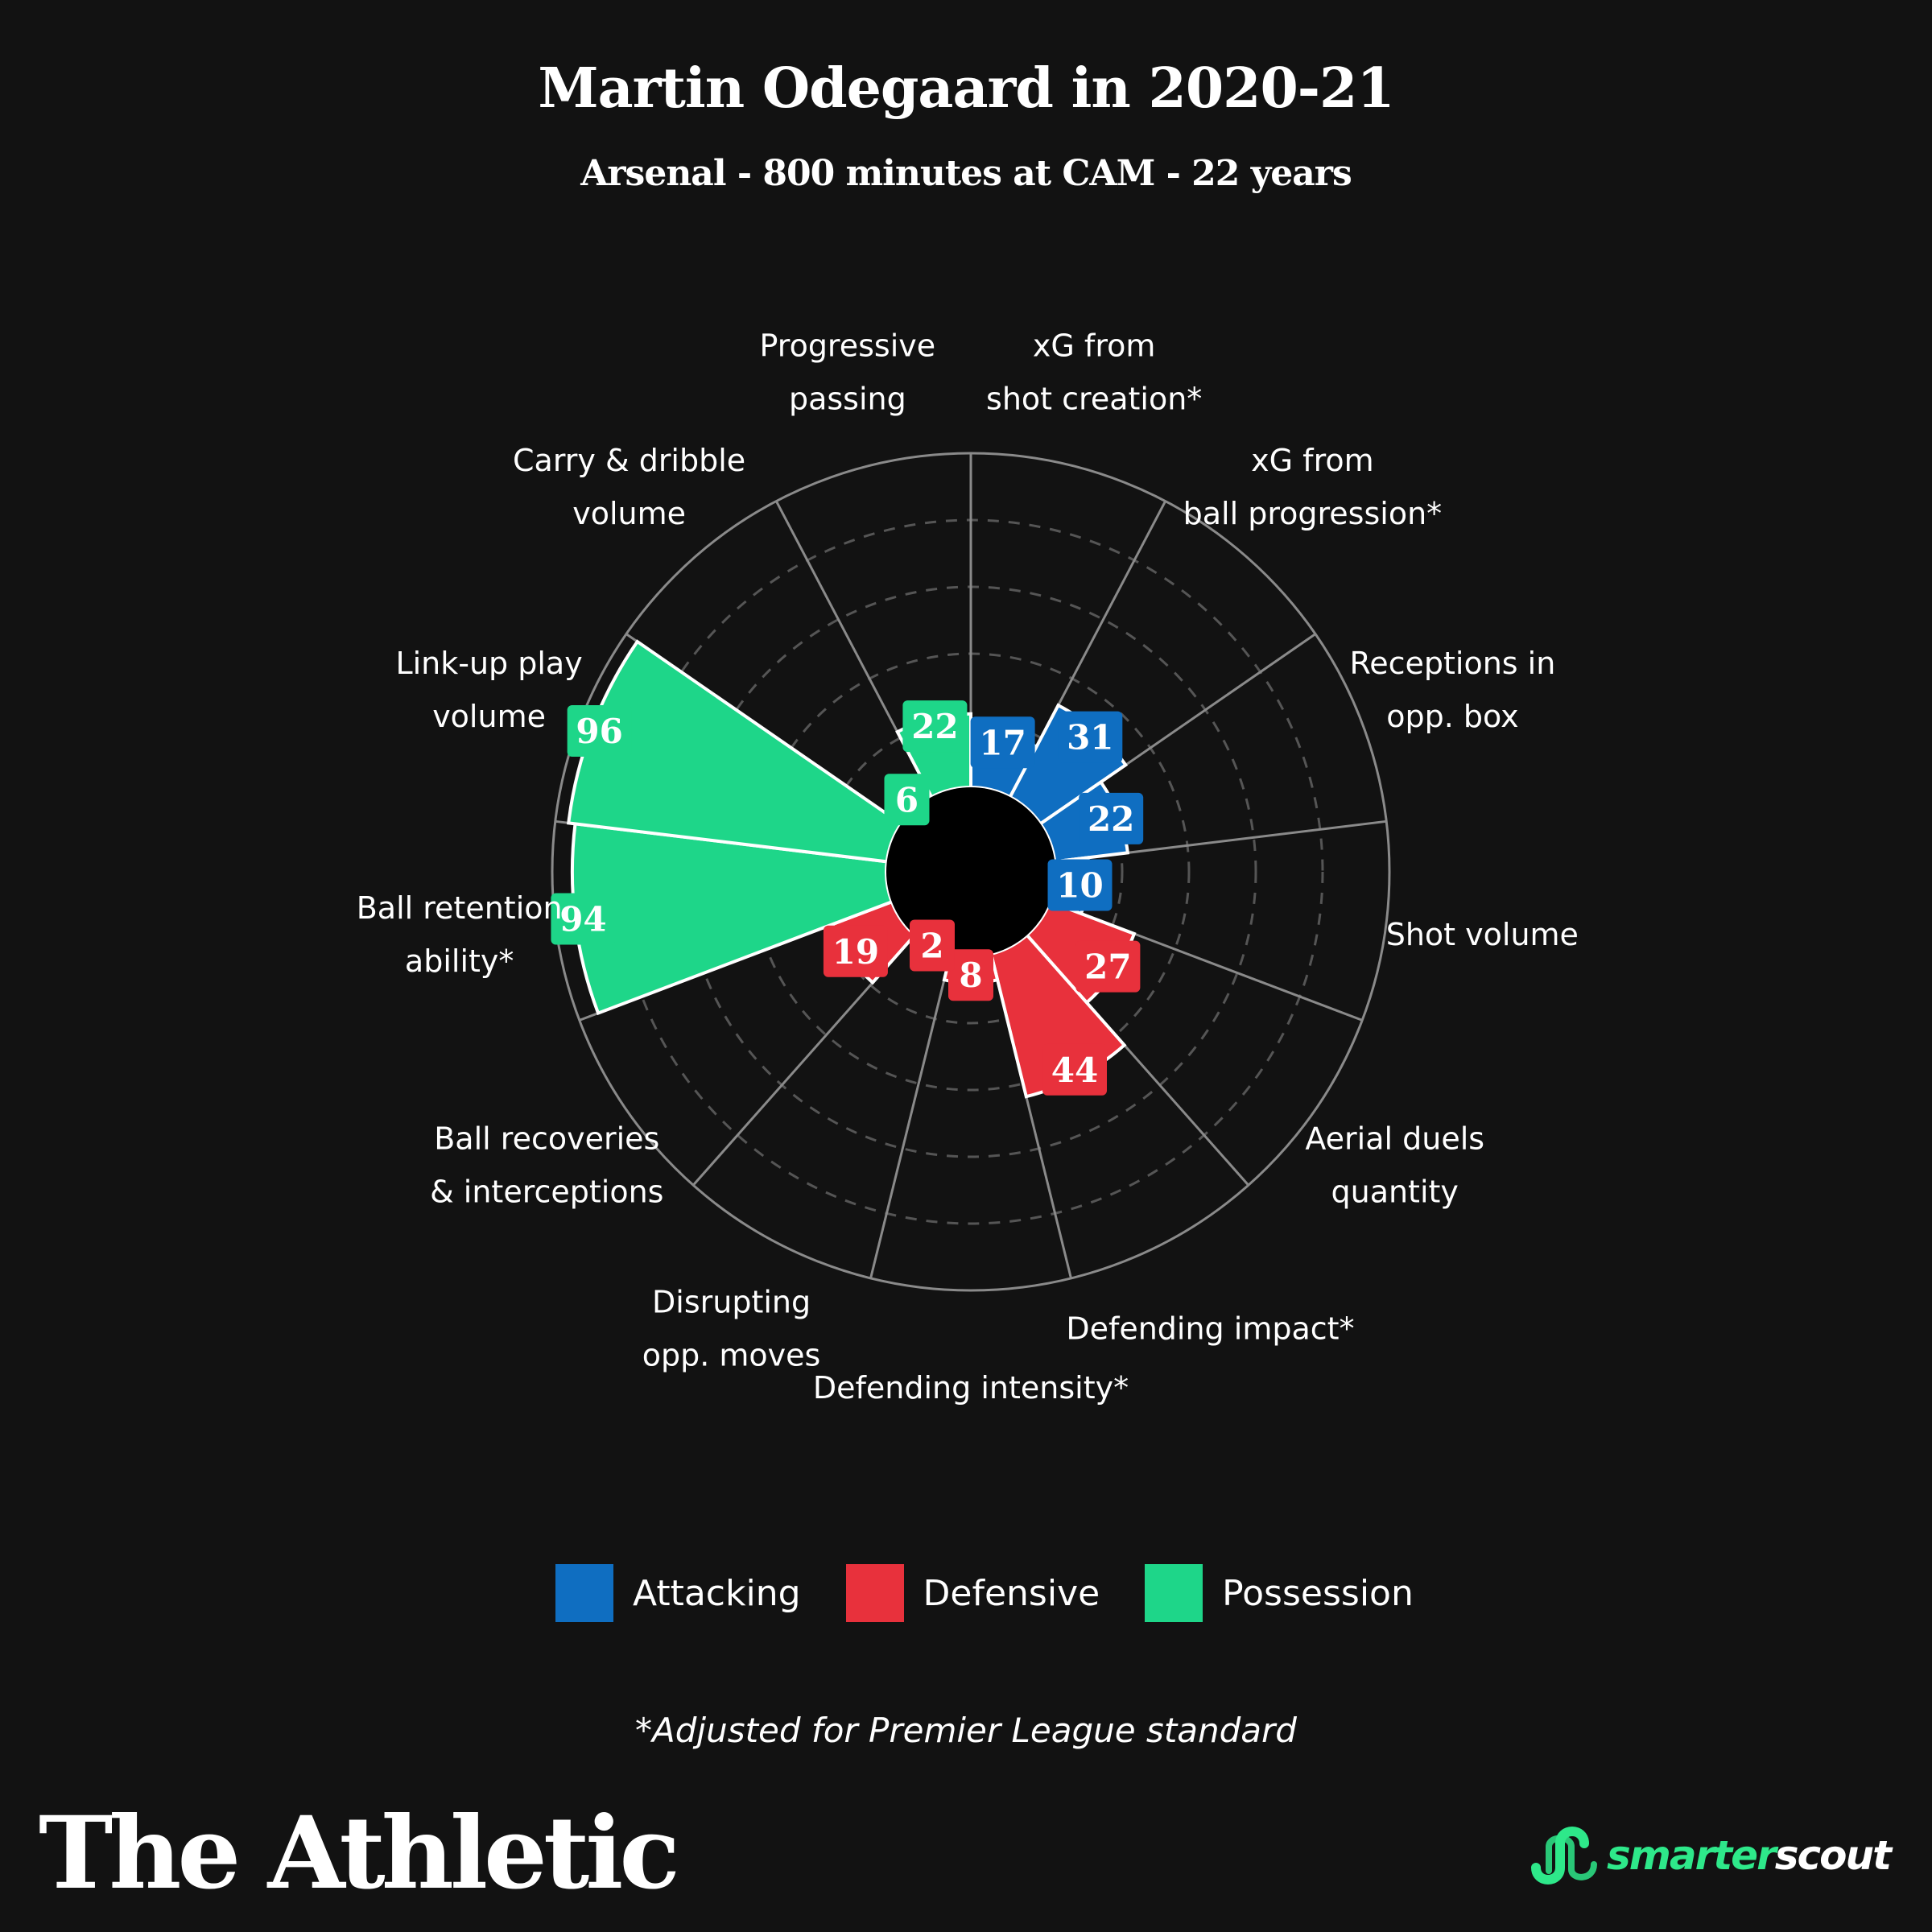 Image resolution: width=1932 pixels, height=1932 pixels. I want to click on value-label-10: 96, so click(599, 731).